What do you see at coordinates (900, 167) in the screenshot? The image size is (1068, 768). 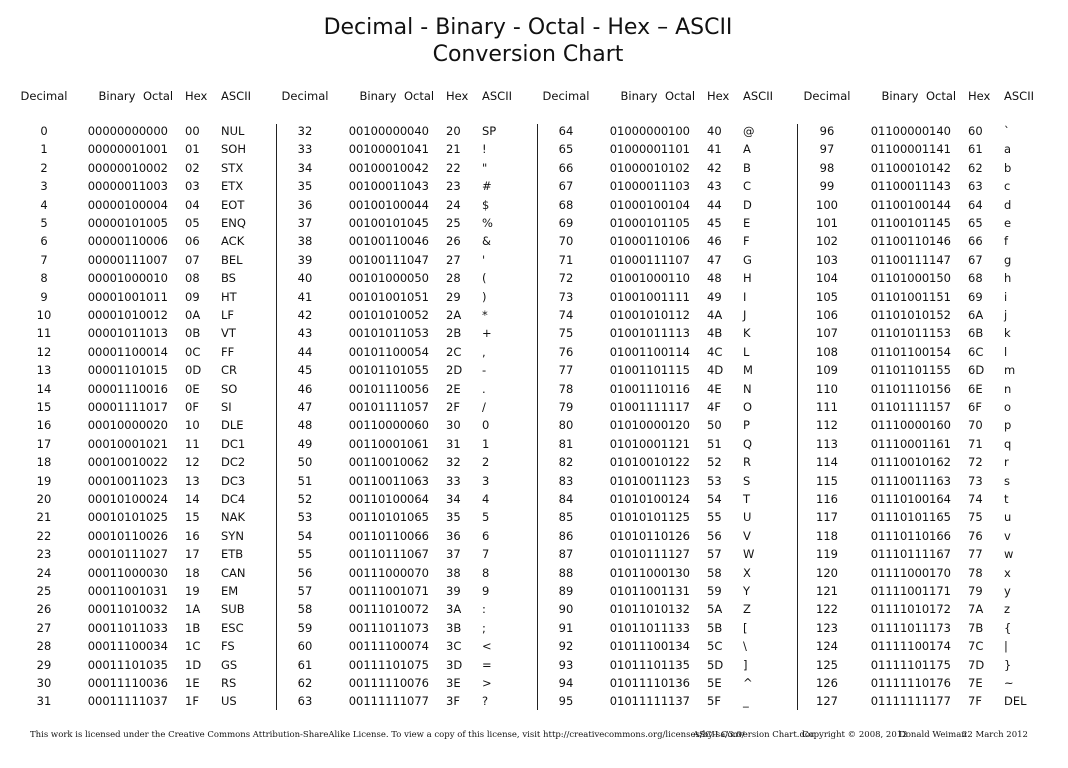 I see `cell-binary: 01100010` at bounding box center [900, 167].